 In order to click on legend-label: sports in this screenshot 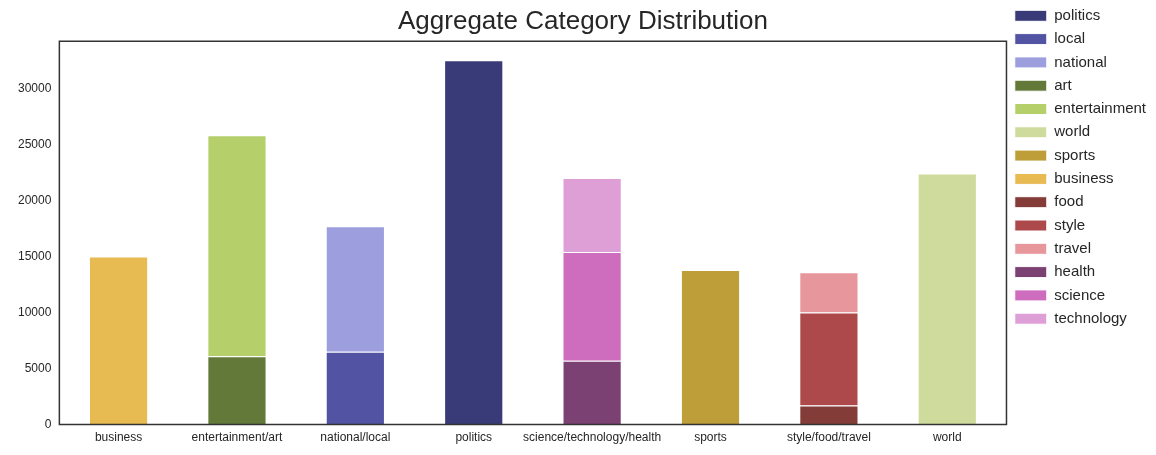, I will do `click(1075, 154)`.